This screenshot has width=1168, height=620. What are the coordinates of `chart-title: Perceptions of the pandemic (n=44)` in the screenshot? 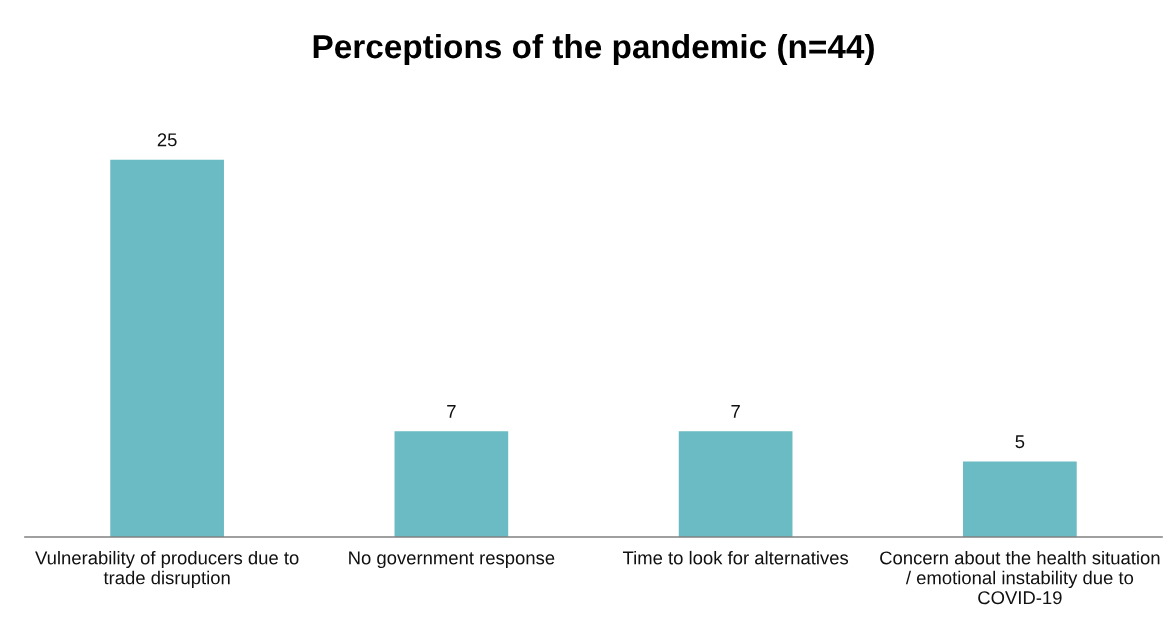 It's located at (593, 49).